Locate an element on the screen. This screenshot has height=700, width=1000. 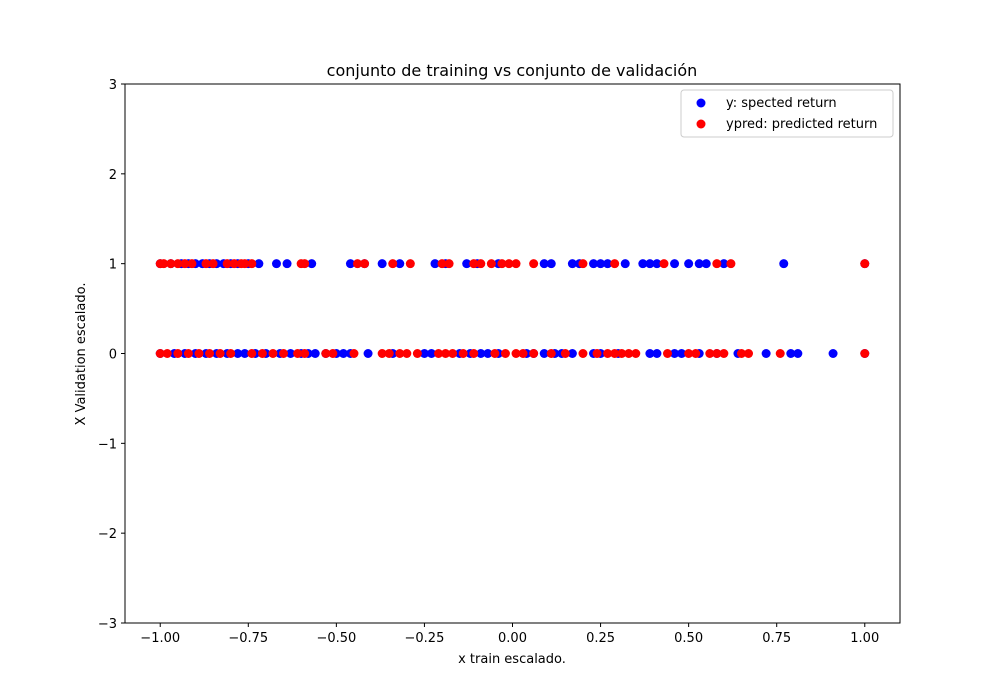
legend-box is located at coordinates (787, 113).